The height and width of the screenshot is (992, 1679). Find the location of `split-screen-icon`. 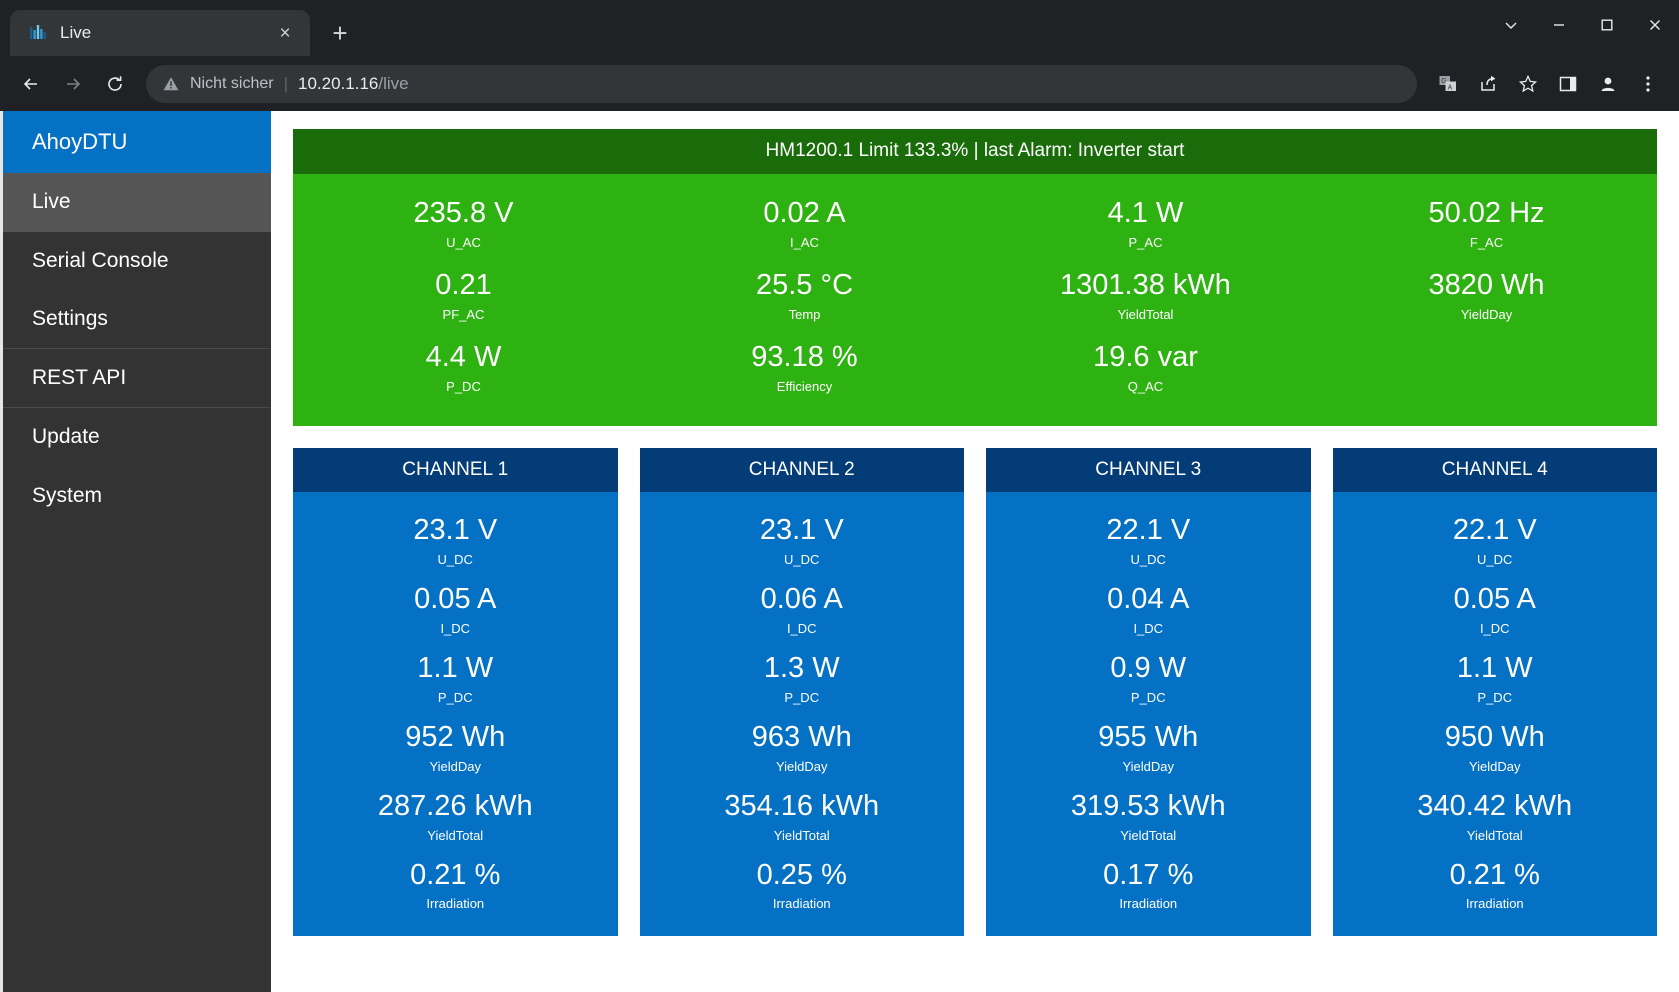

split-screen-icon is located at coordinates (1568, 84).